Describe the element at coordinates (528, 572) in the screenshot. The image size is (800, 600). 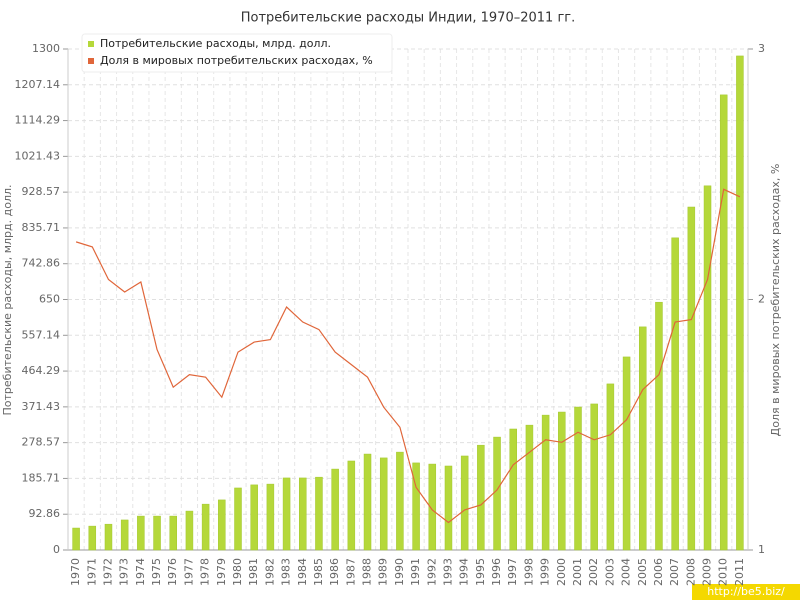
I see `x-tick-label: 1998` at that location.